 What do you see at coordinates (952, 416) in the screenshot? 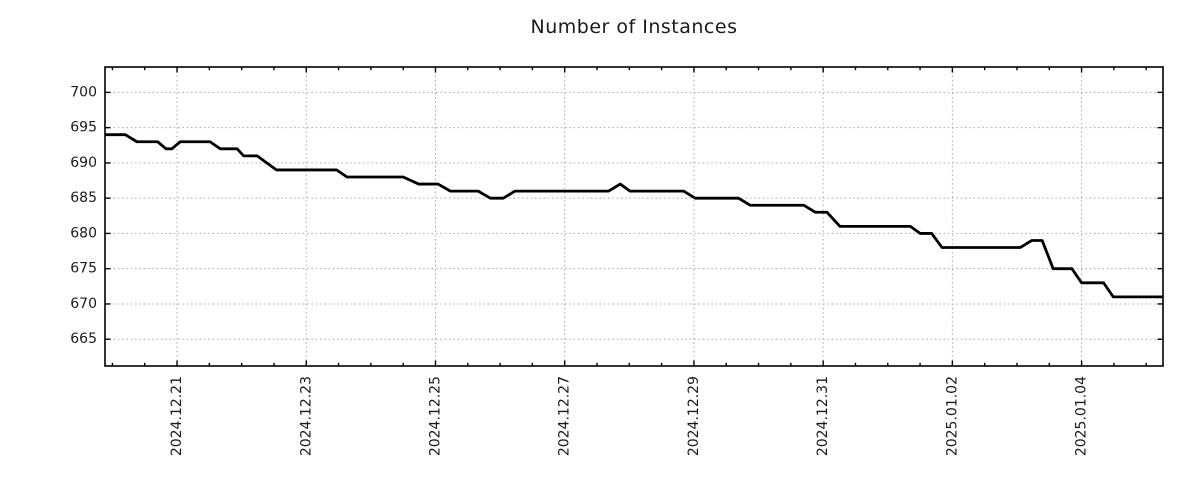
I see `x-tick-label: 2025.01.02` at bounding box center [952, 416].